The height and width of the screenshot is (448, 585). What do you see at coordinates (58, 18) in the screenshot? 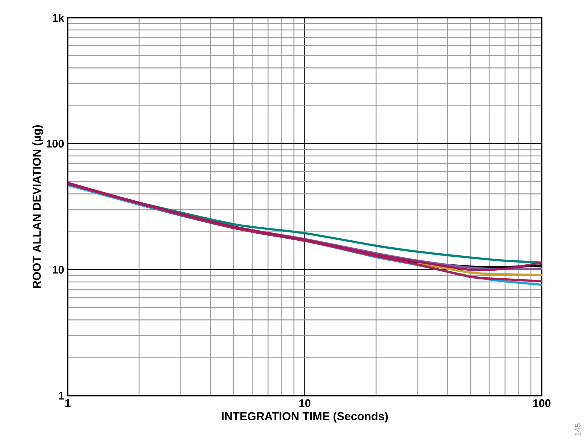
I see `y-tick-label: 1k` at bounding box center [58, 18].